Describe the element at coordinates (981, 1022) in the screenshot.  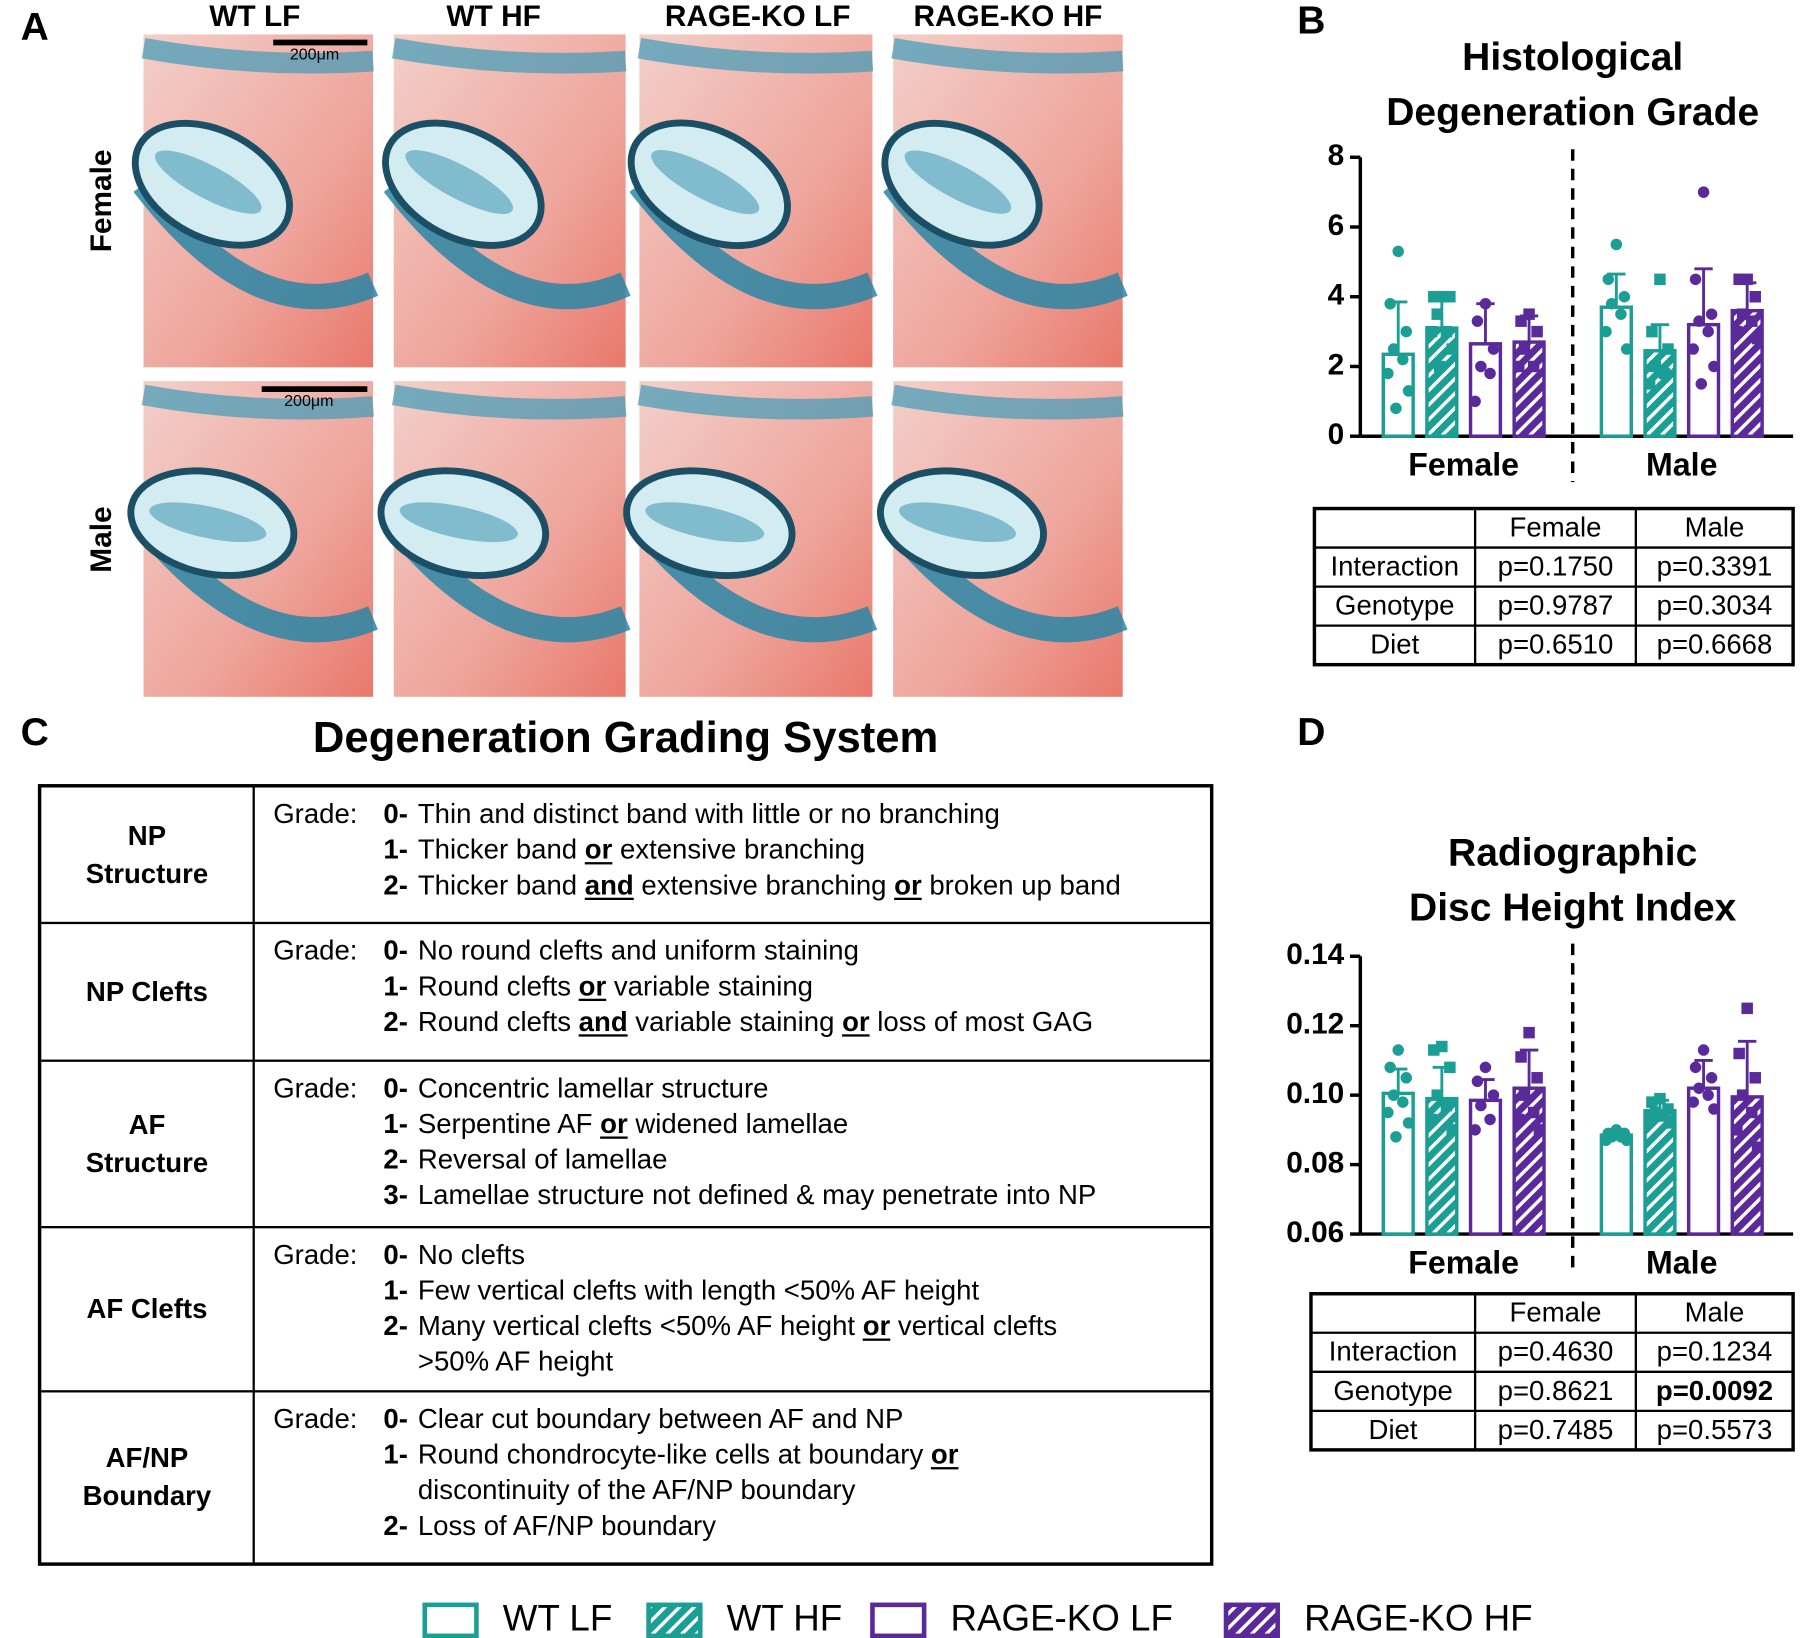
I see `grade-text-part: loss of most GAG` at that location.